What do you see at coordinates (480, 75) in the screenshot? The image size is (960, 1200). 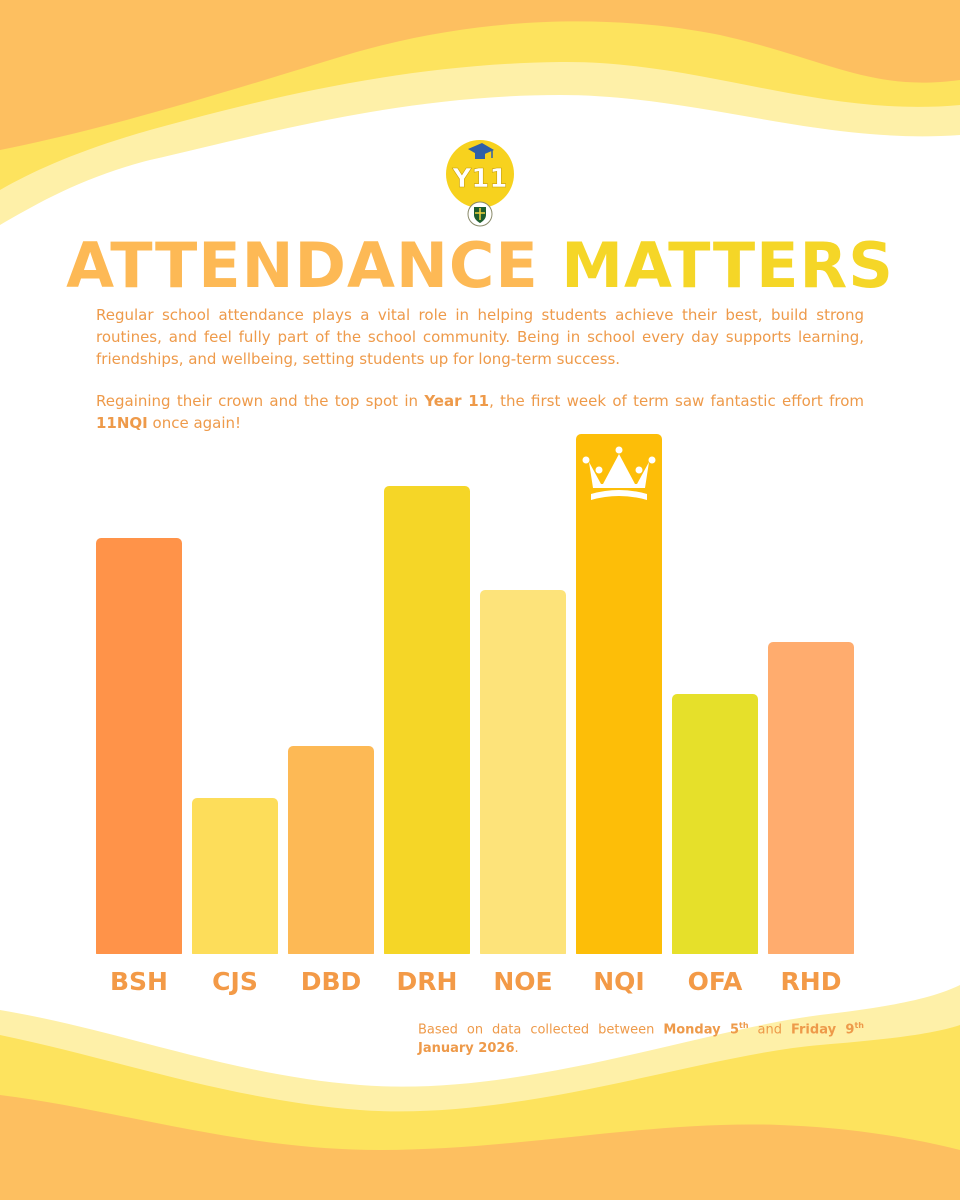 I see `top-wave-orange` at bounding box center [480, 75].